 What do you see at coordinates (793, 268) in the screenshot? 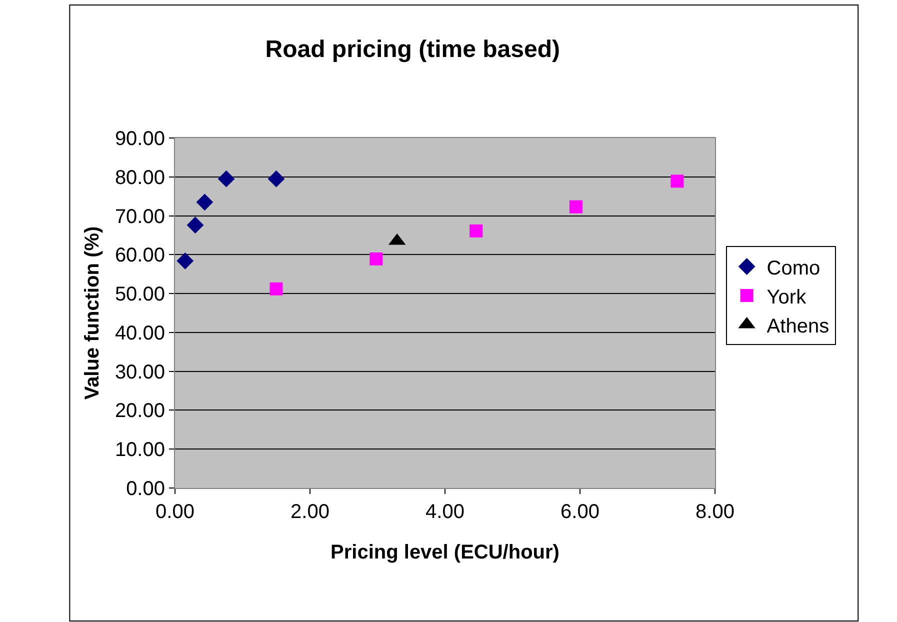
I see `legend-label: Como` at bounding box center [793, 268].